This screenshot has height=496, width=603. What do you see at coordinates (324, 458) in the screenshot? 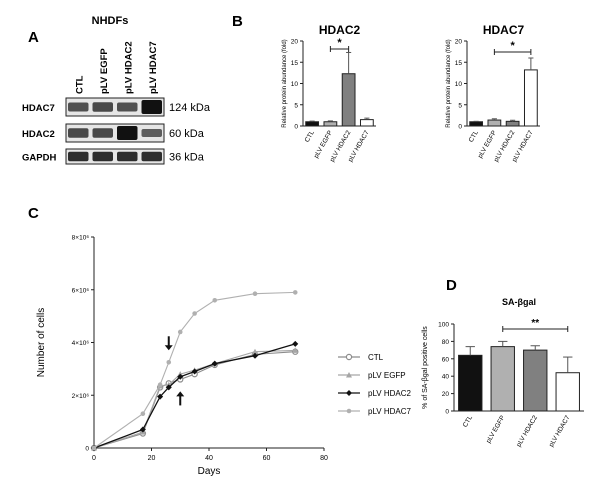
I see `x-tick-label: 80` at bounding box center [324, 458].